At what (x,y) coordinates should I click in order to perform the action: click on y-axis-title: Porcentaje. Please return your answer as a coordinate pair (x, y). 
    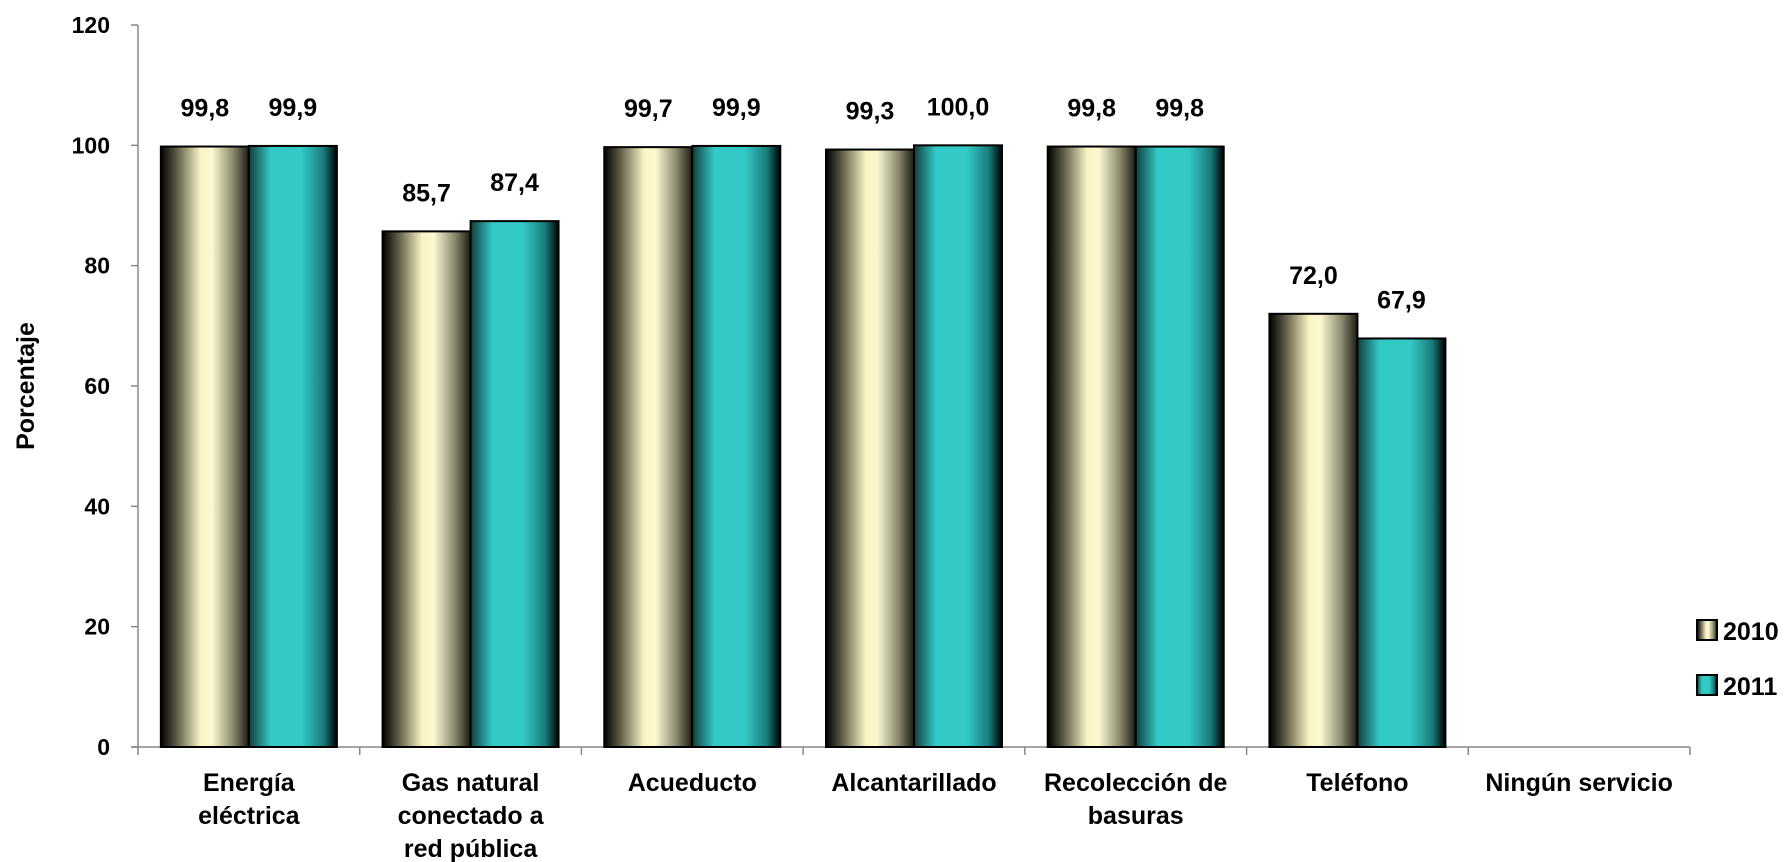
    Looking at the image, I should click on (26, 386).